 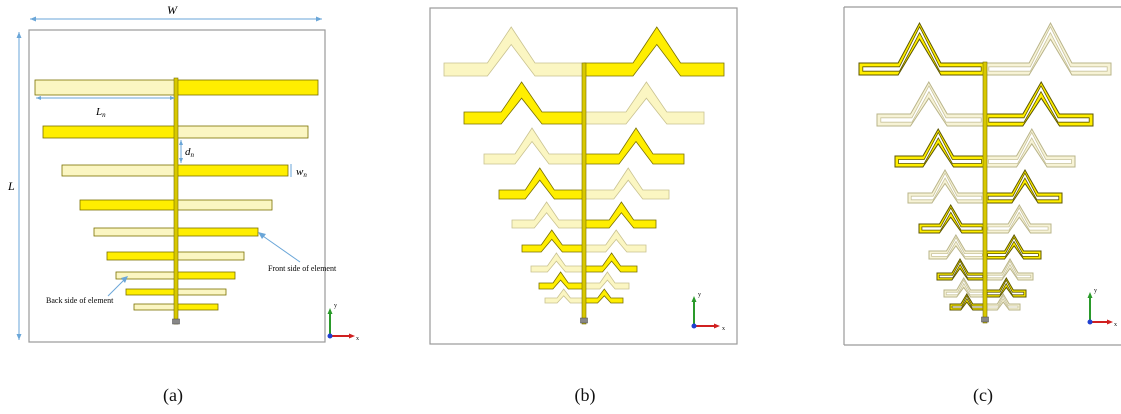 I want to click on panel-c-boom, so click(x=985, y=192).